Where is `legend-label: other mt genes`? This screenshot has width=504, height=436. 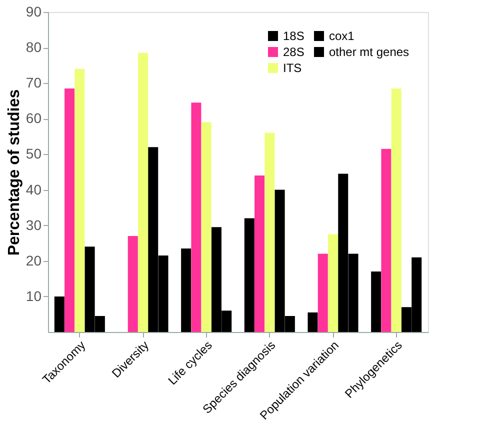 legend-label: other mt genes is located at coordinates (369, 52).